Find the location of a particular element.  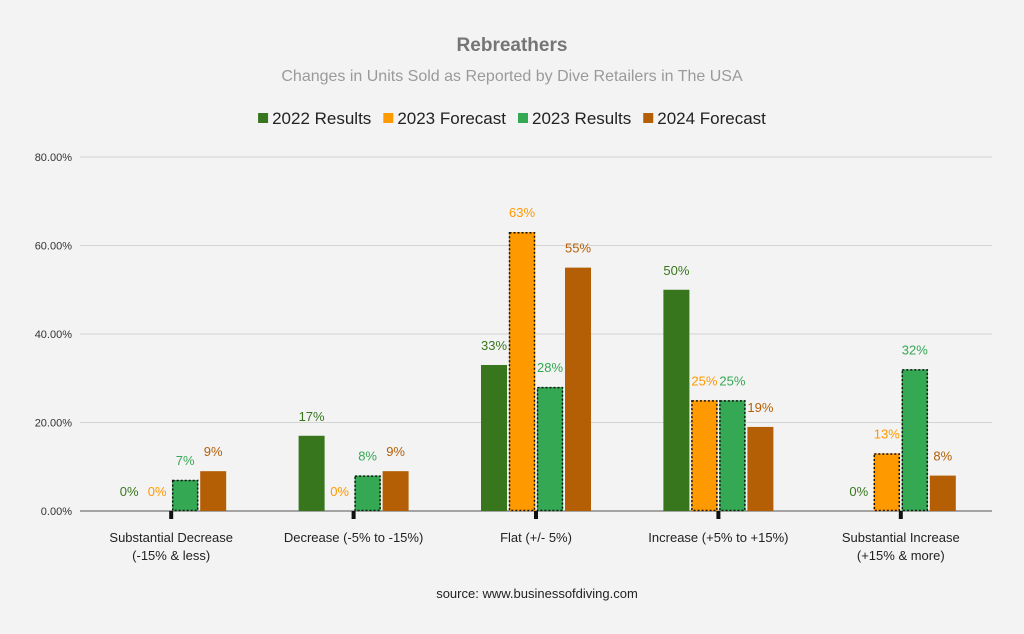

data-label: 13% is located at coordinates (887, 433).